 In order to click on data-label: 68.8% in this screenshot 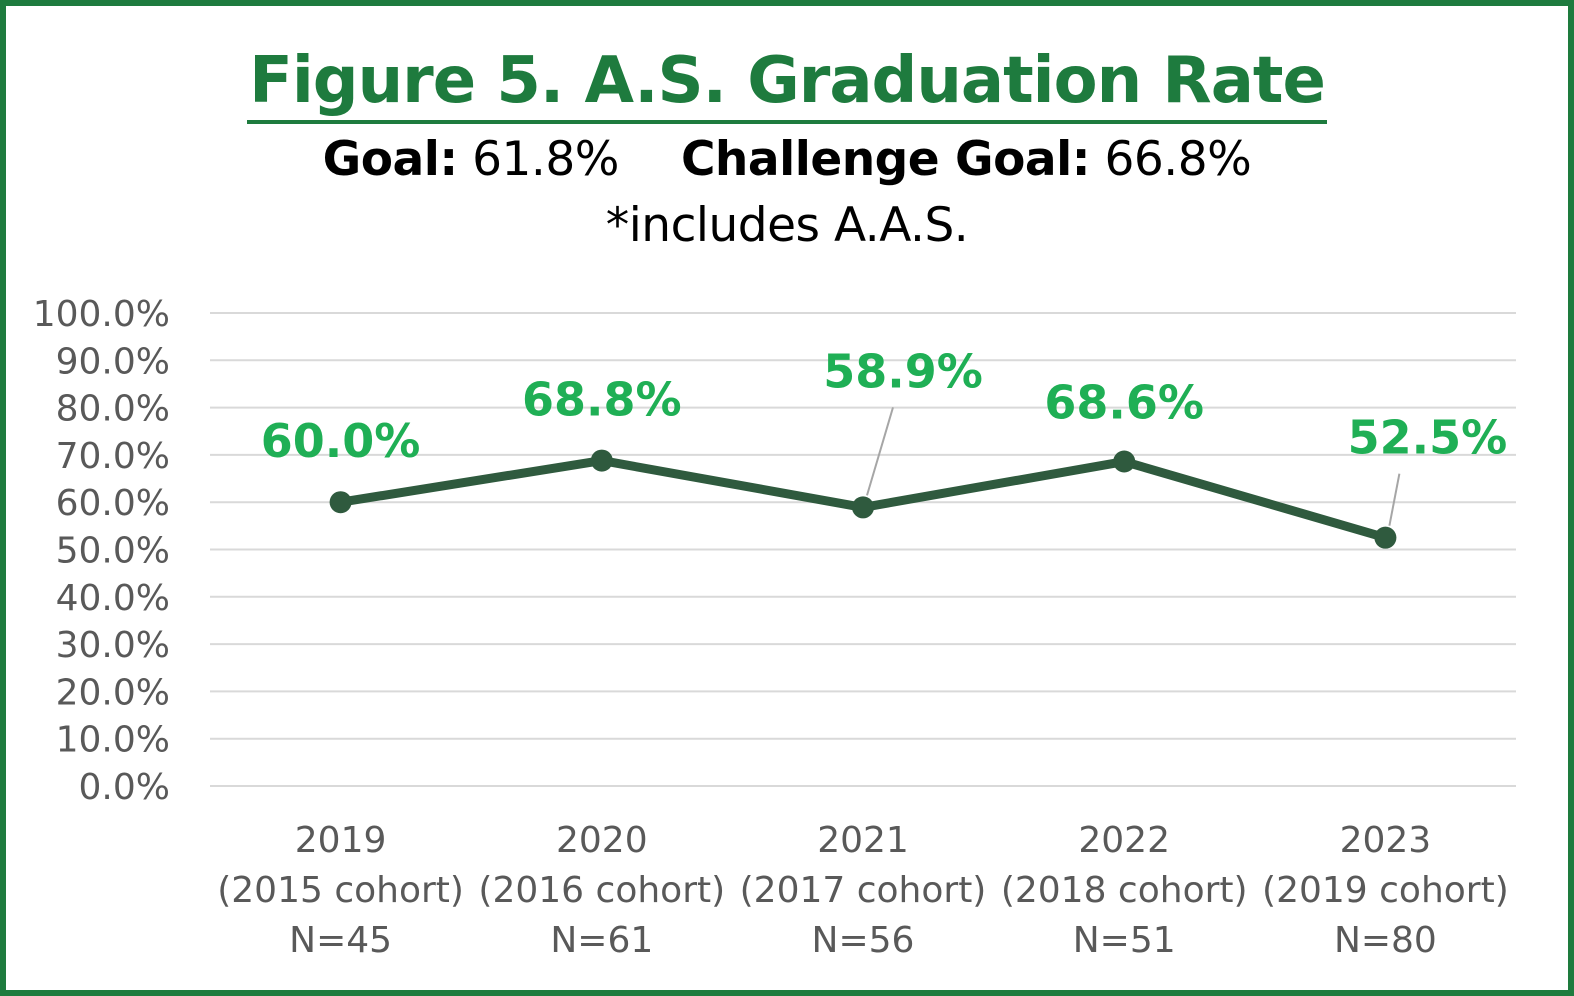, I will do `click(602, 400)`.